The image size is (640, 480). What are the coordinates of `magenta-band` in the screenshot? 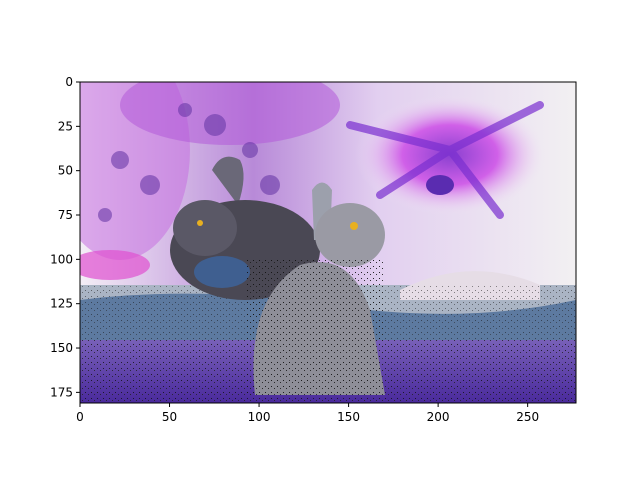 It's located at (115, 265).